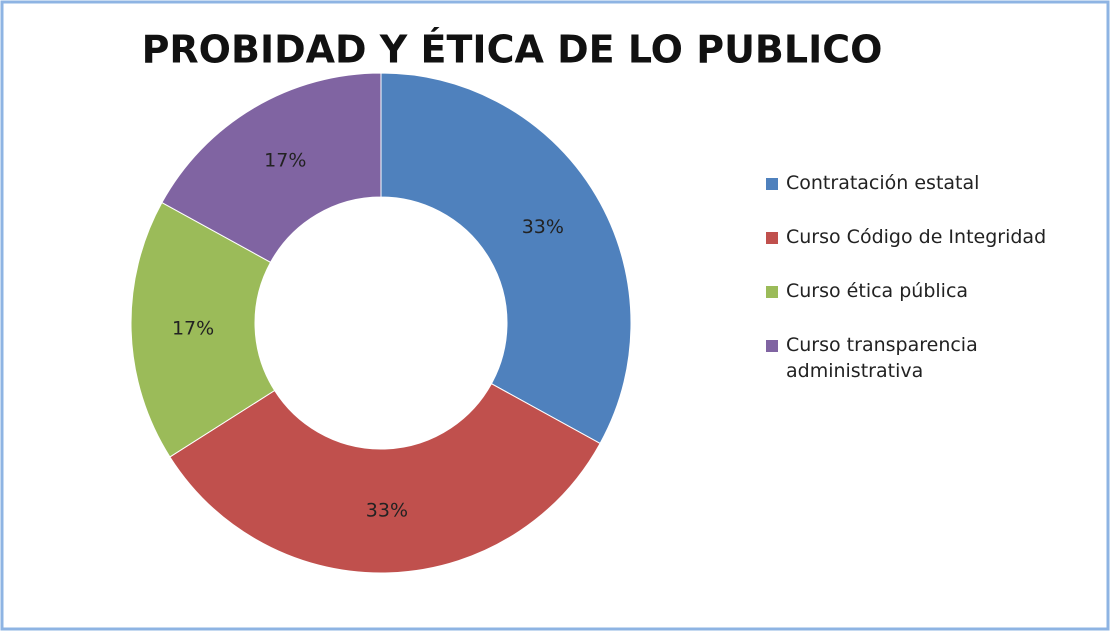  Describe the element at coordinates (512, 50) in the screenshot. I see `chart-title: PROBIDAD Y ÉTICA DE LO PUBLICO` at that location.